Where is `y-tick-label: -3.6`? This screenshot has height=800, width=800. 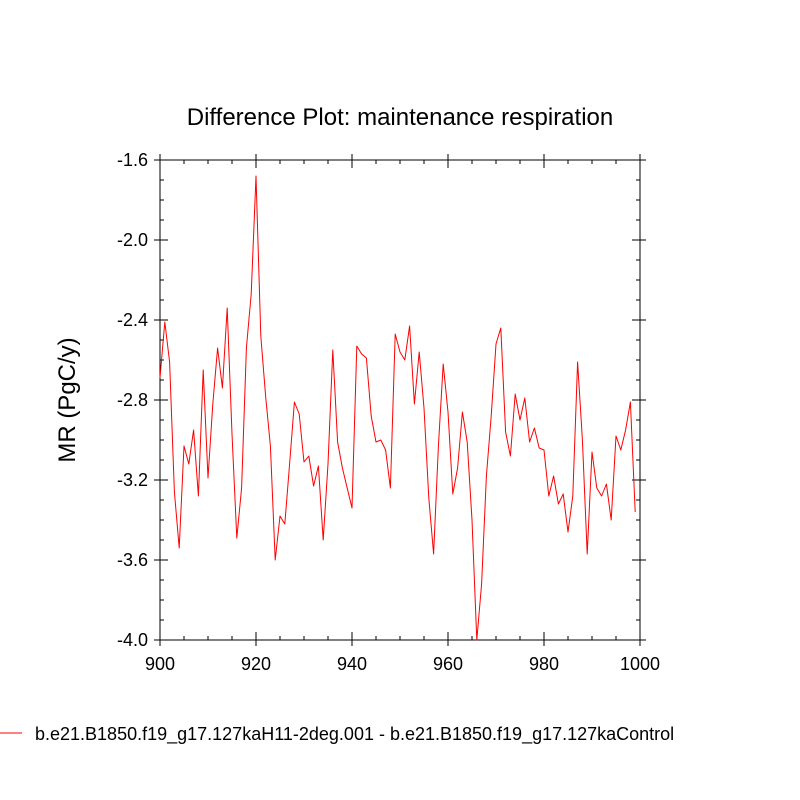 y-tick-label: -3.6 is located at coordinates (132, 560).